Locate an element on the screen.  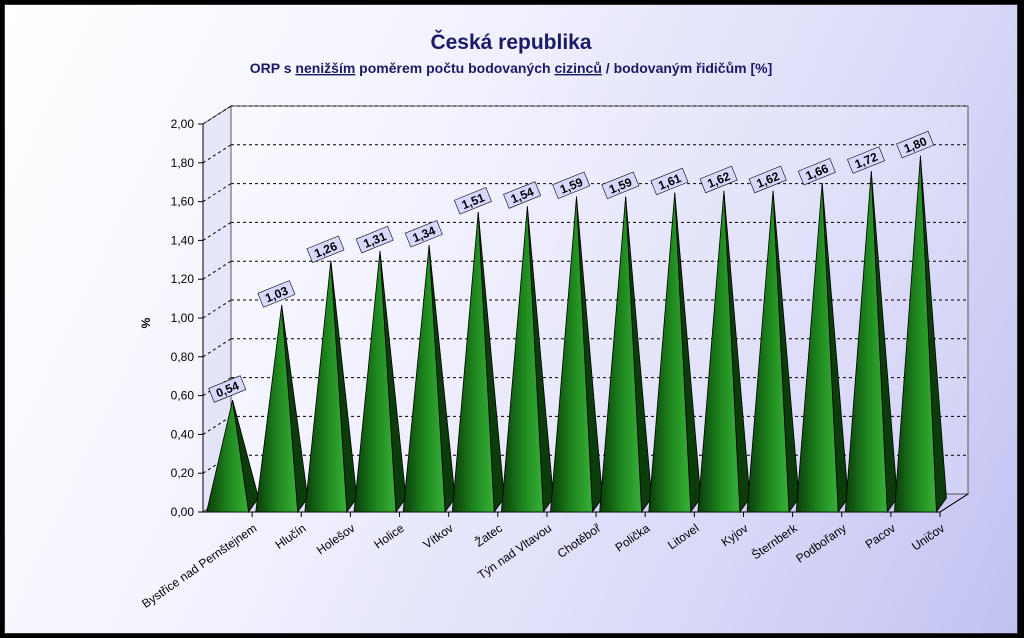
subtitle-part: / bodovaným řidičům [%] is located at coordinates (687, 68).